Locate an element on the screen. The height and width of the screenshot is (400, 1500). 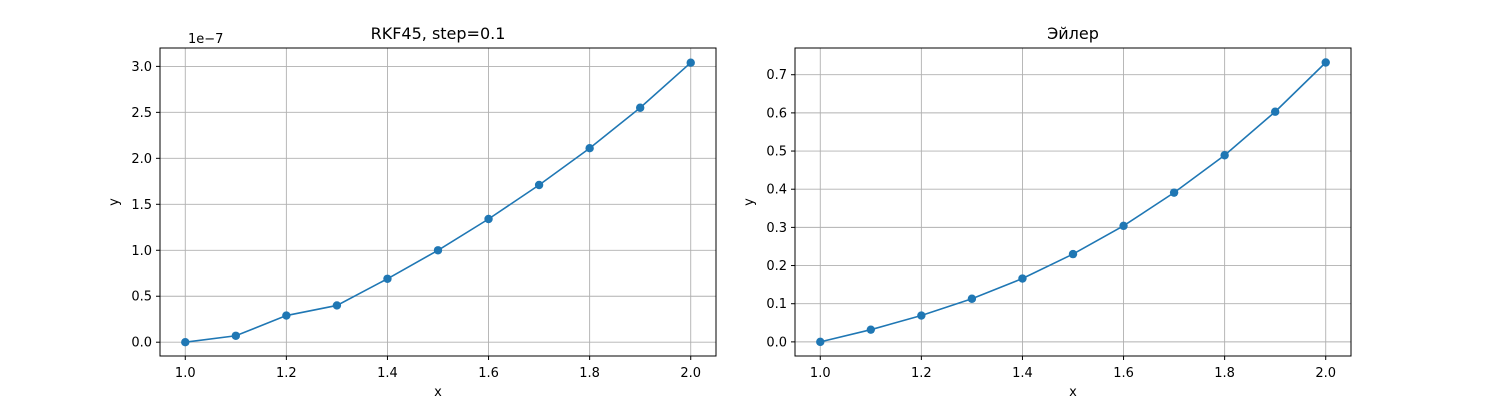
y-tick-label: 0.4 is located at coordinates (776, 190).